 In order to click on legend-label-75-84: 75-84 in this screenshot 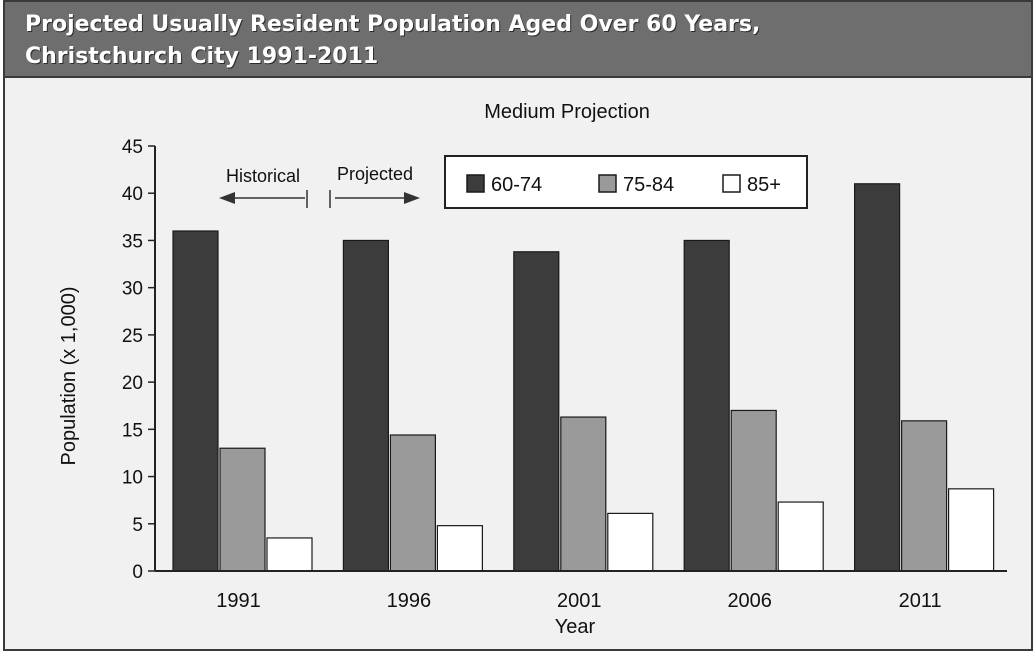, I will do `click(648, 185)`.